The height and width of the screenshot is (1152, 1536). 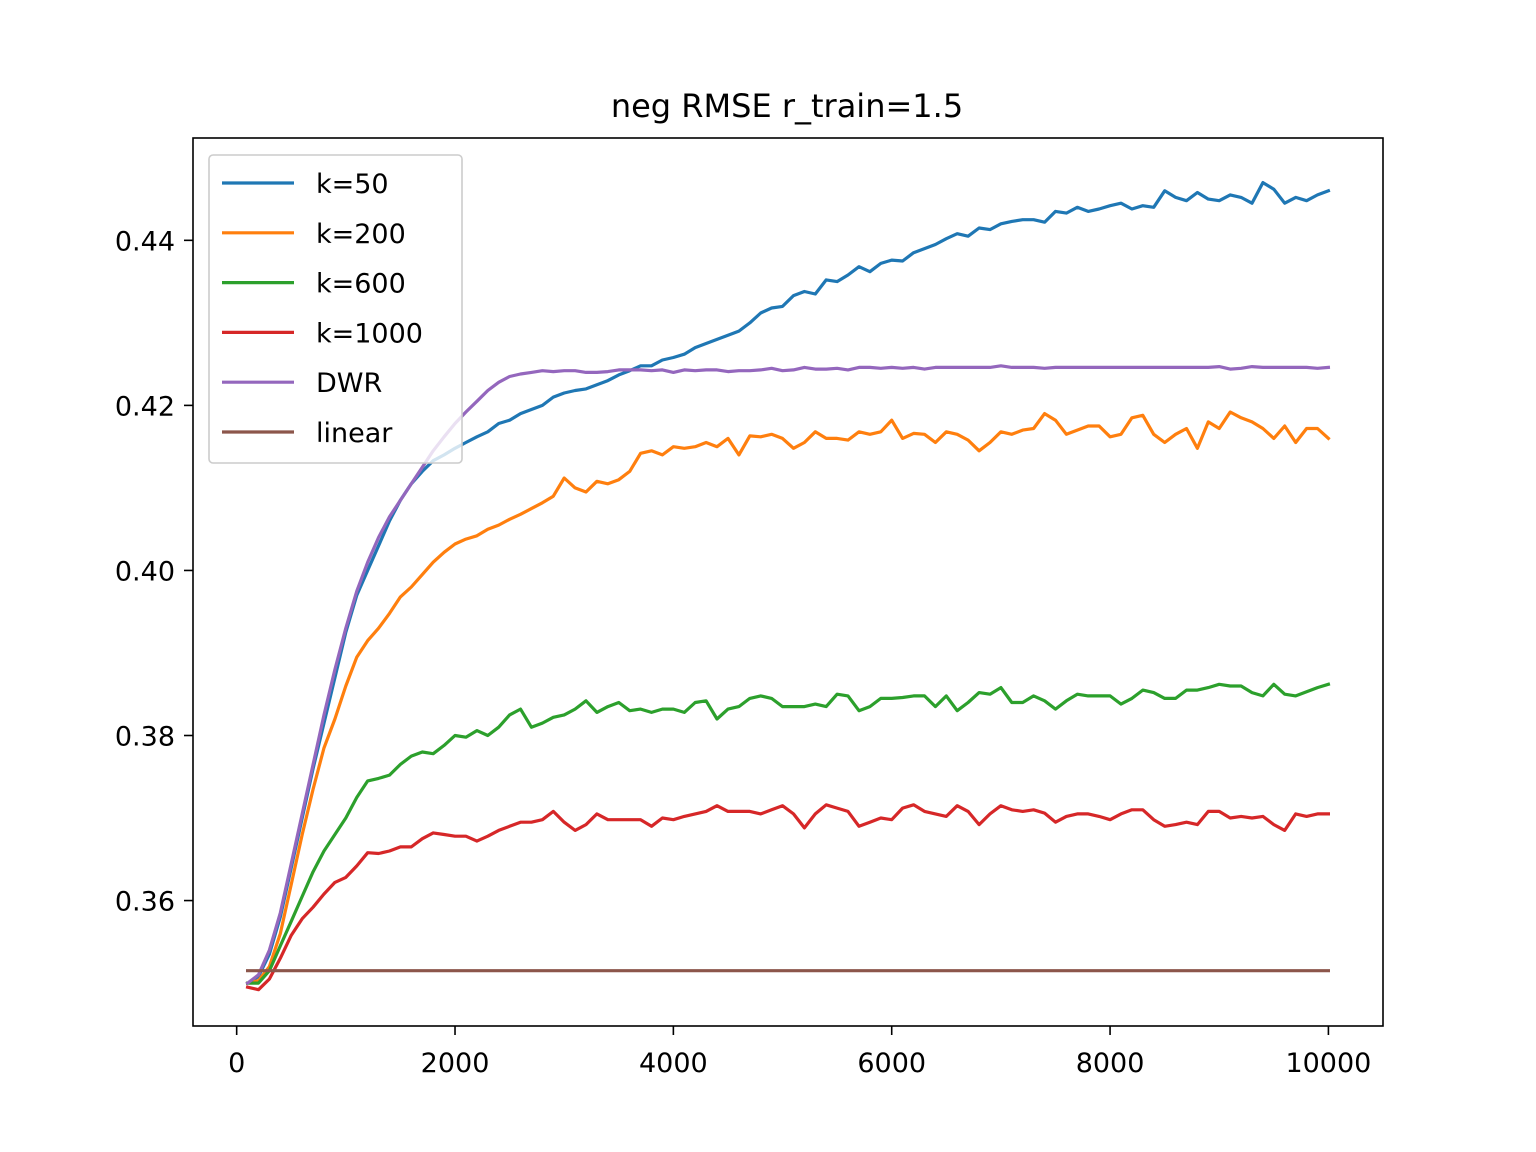 I want to click on y-tick-label: 0.44, so click(x=145, y=241).